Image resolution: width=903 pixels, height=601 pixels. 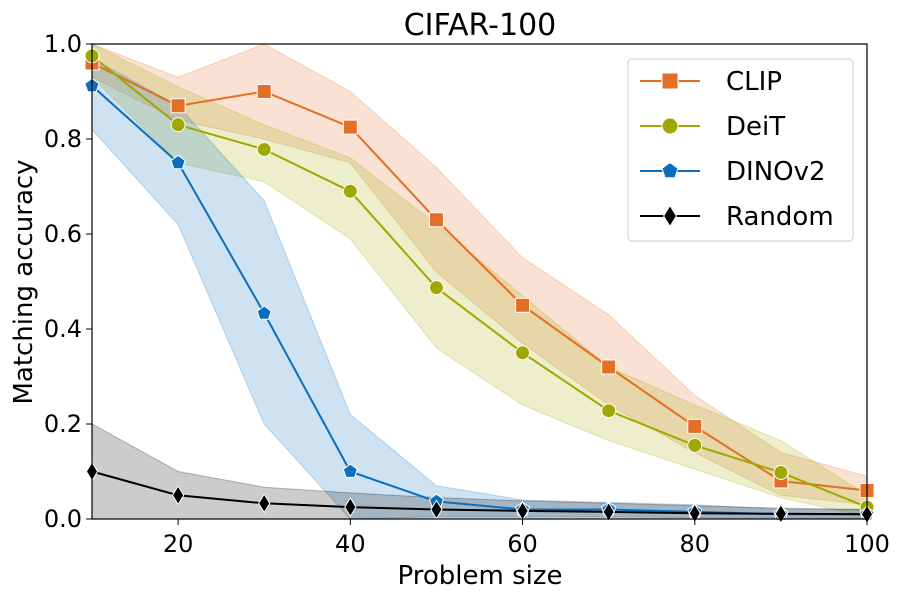 What do you see at coordinates (754, 82) in the screenshot?
I see `legend-label-clip: CLIP` at bounding box center [754, 82].